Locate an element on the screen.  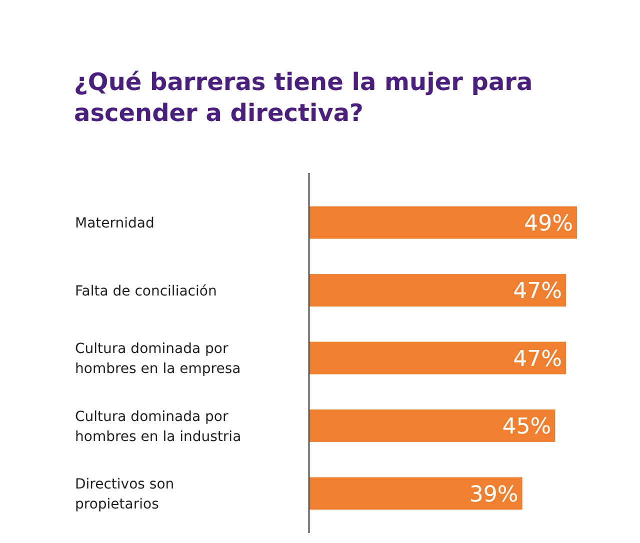
y-tick-label: Cultura dominada por hombres en la industria is located at coordinates (158, 426).